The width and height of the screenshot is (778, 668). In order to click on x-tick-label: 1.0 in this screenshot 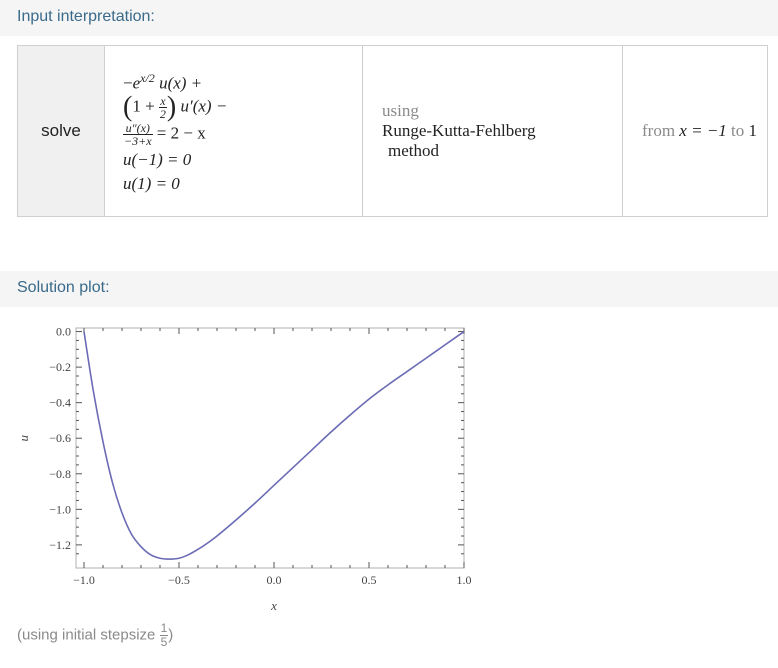, I will do `click(464, 580)`.